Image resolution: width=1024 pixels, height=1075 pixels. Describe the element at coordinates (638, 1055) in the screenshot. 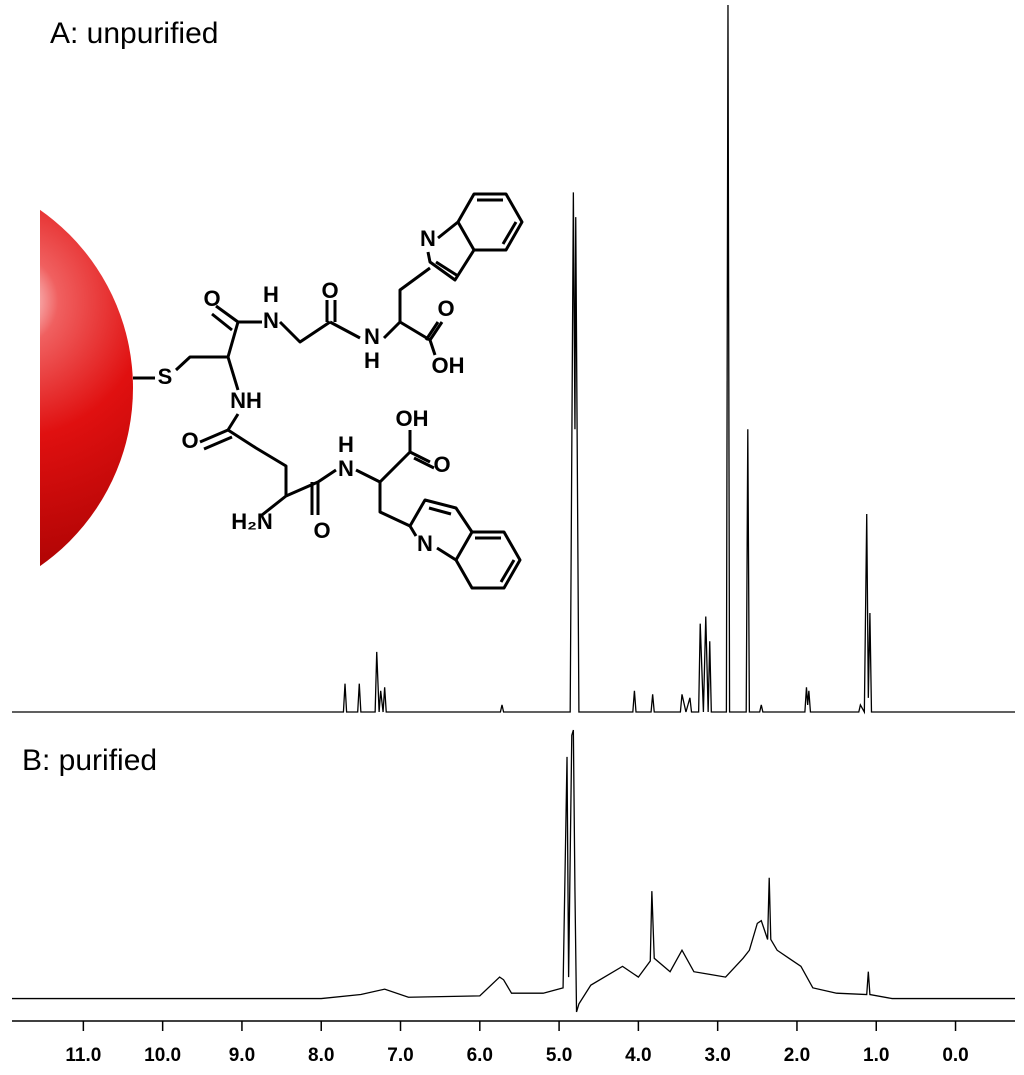

I see `x-tick-label: 4.0` at that location.